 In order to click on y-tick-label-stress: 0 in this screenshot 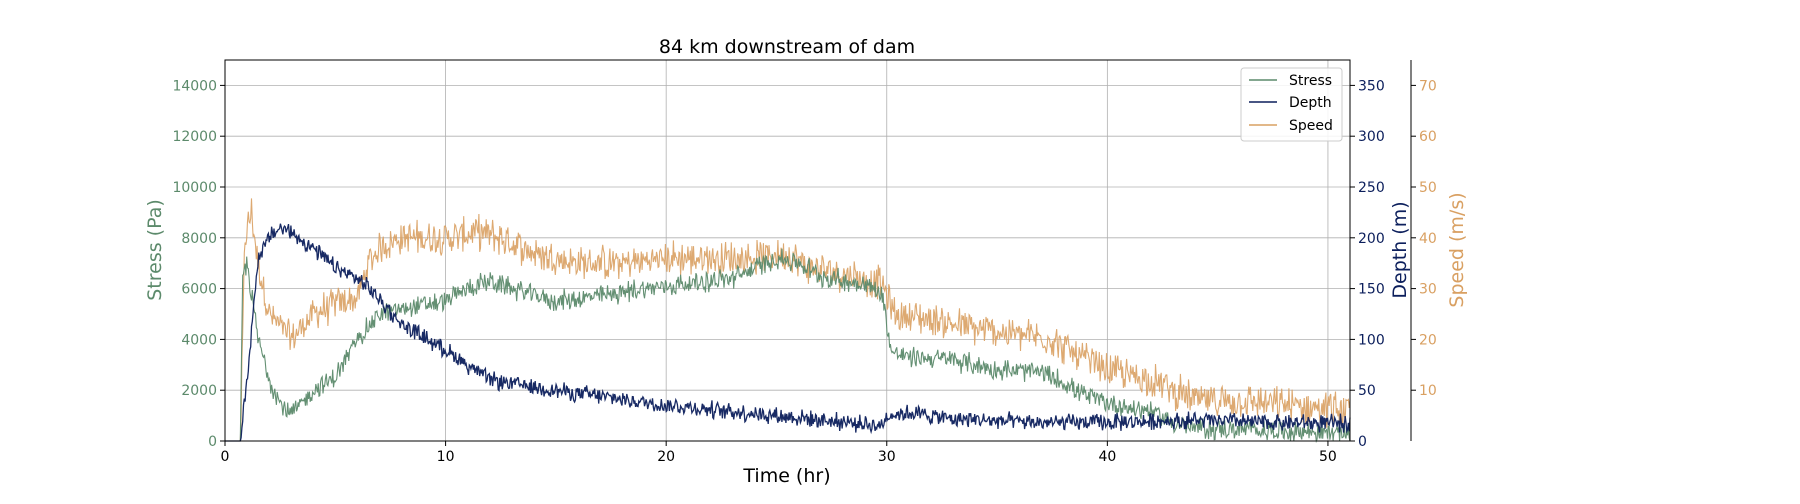, I will do `click(212, 442)`.